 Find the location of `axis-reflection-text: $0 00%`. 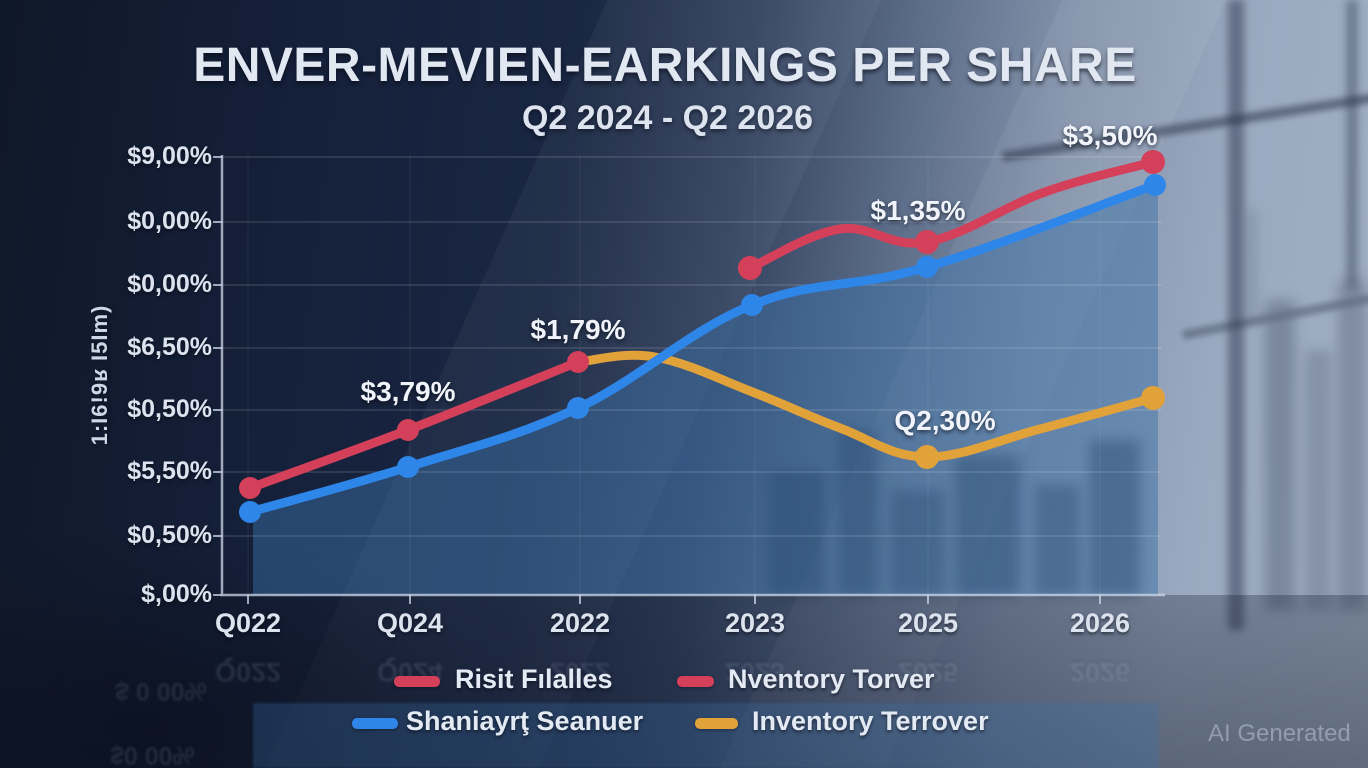

axis-reflection-text: $0 00% is located at coordinates (152, 754).